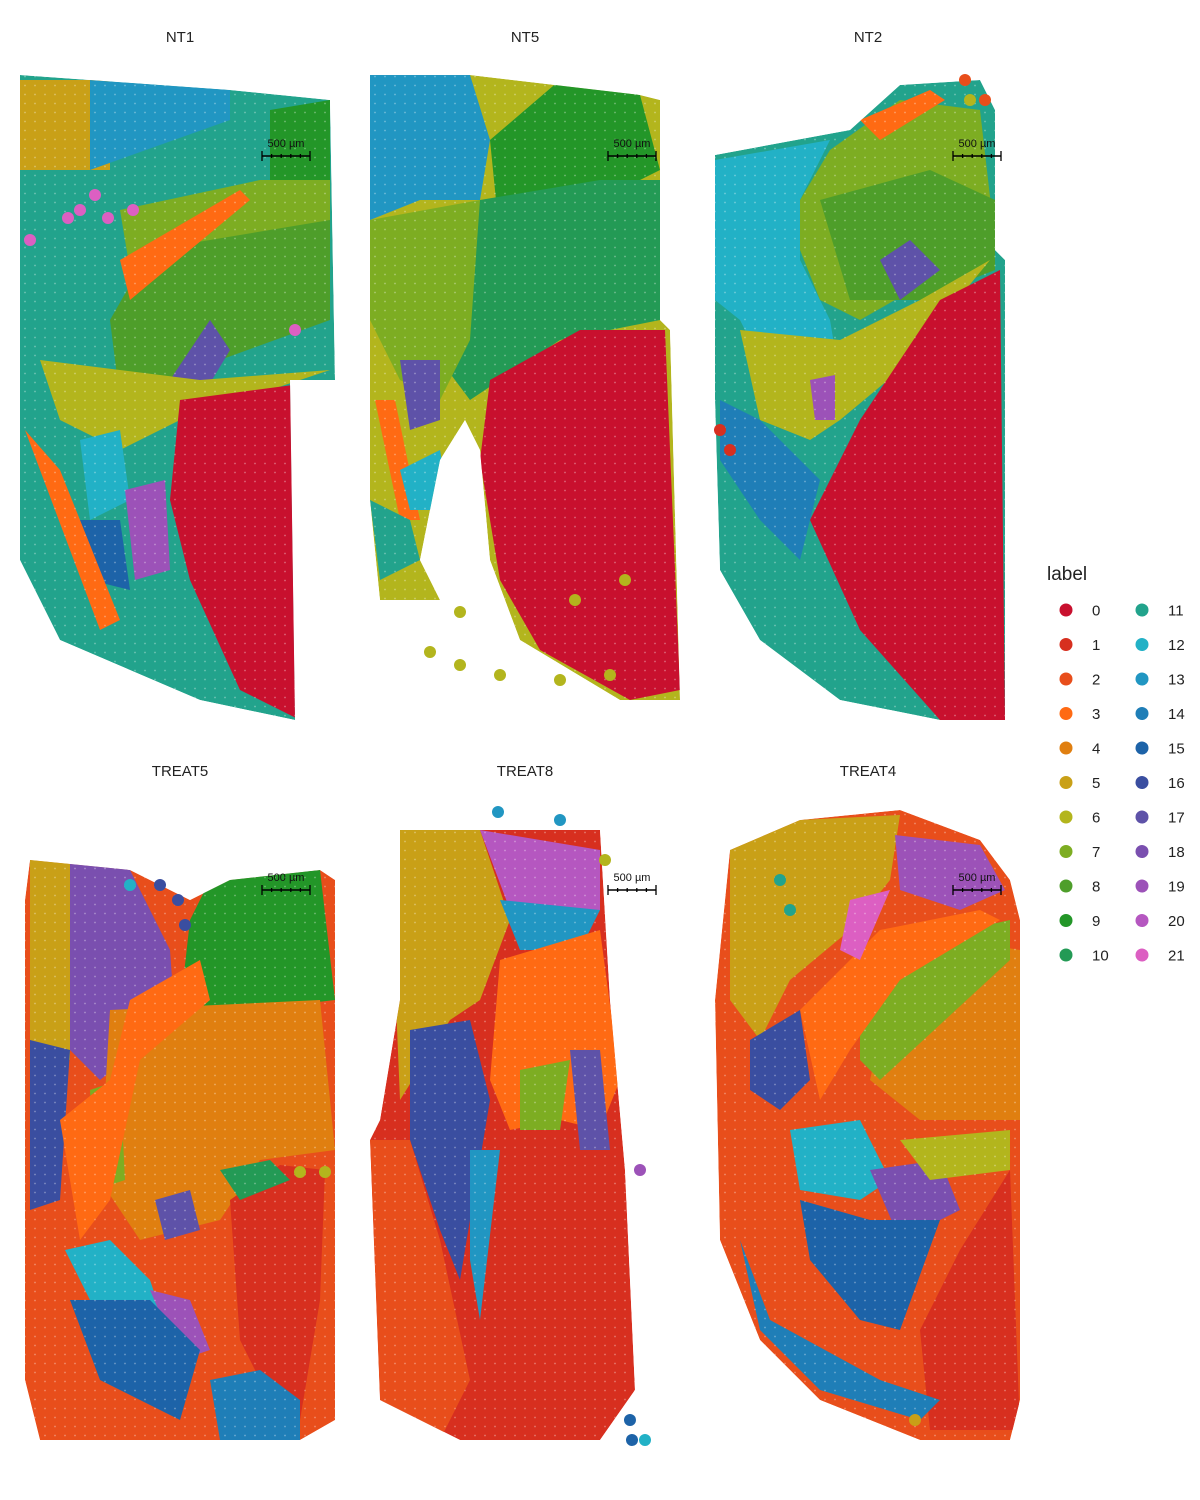 The image size is (1200, 1500). I want to click on legend-item-5: 5, so click(1079, 783).